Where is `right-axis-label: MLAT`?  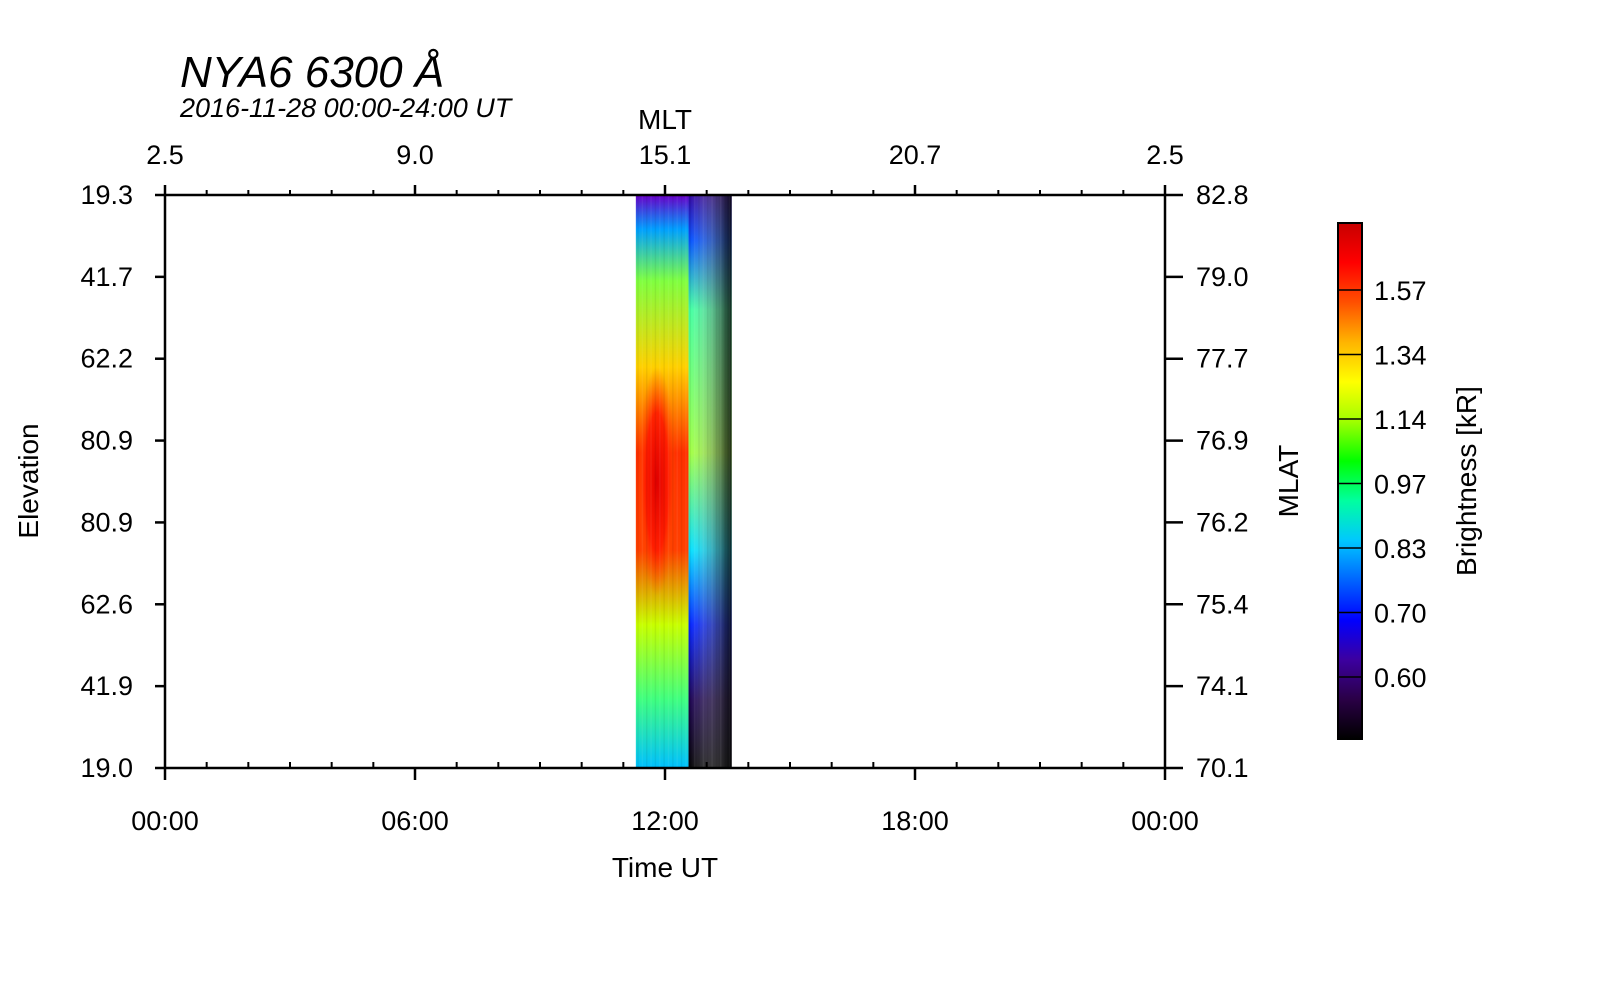
right-axis-label: MLAT is located at coordinates (1288, 481).